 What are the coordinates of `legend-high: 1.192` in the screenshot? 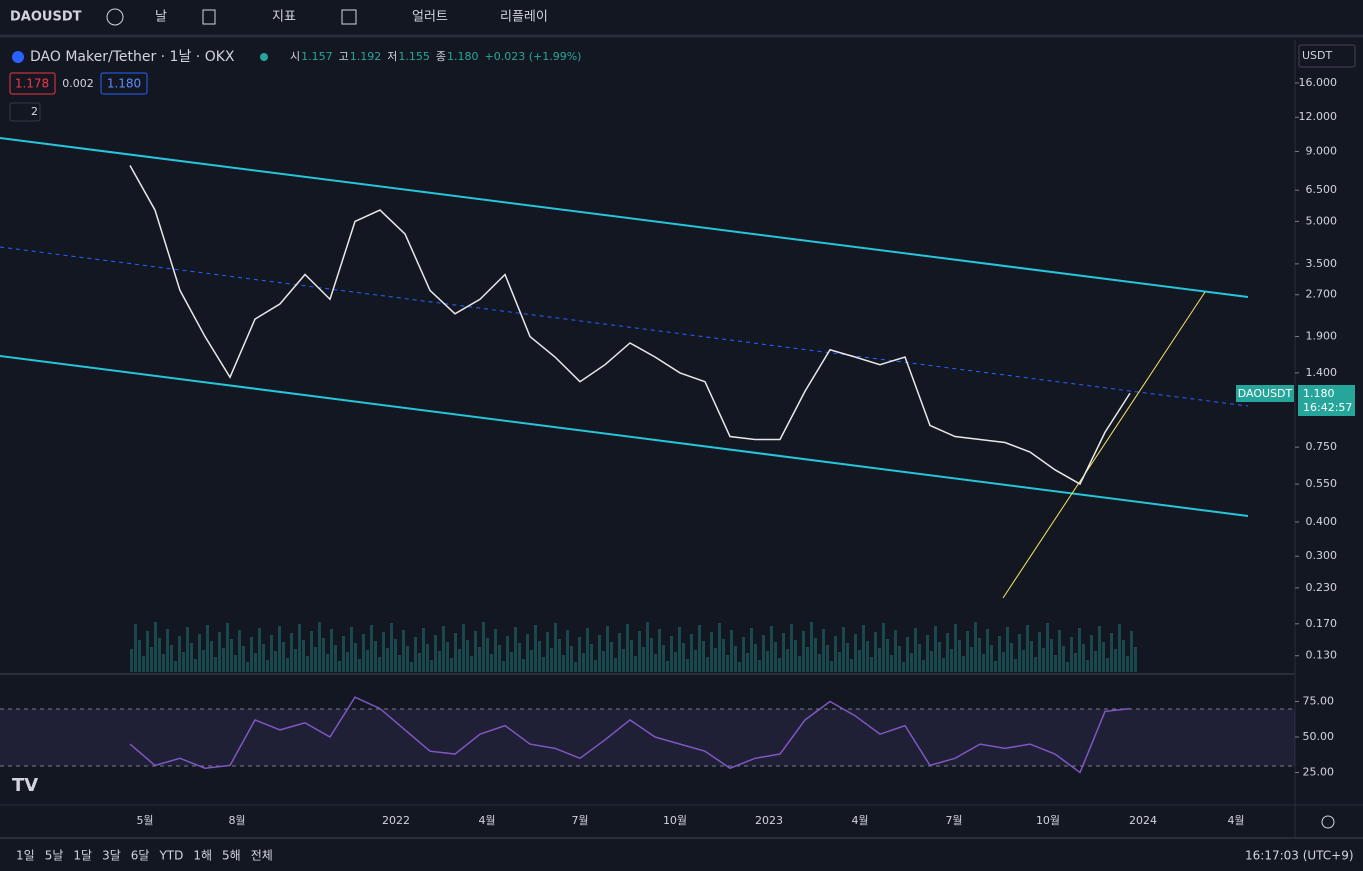 It's located at (366, 56).